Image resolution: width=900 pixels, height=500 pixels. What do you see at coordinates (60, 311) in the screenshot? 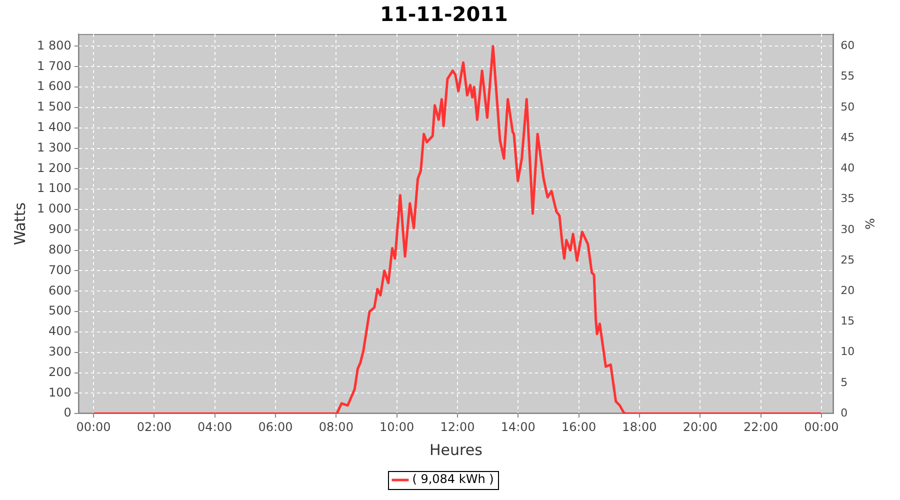
I see `y-tick-label: 500` at bounding box center [60, 311].